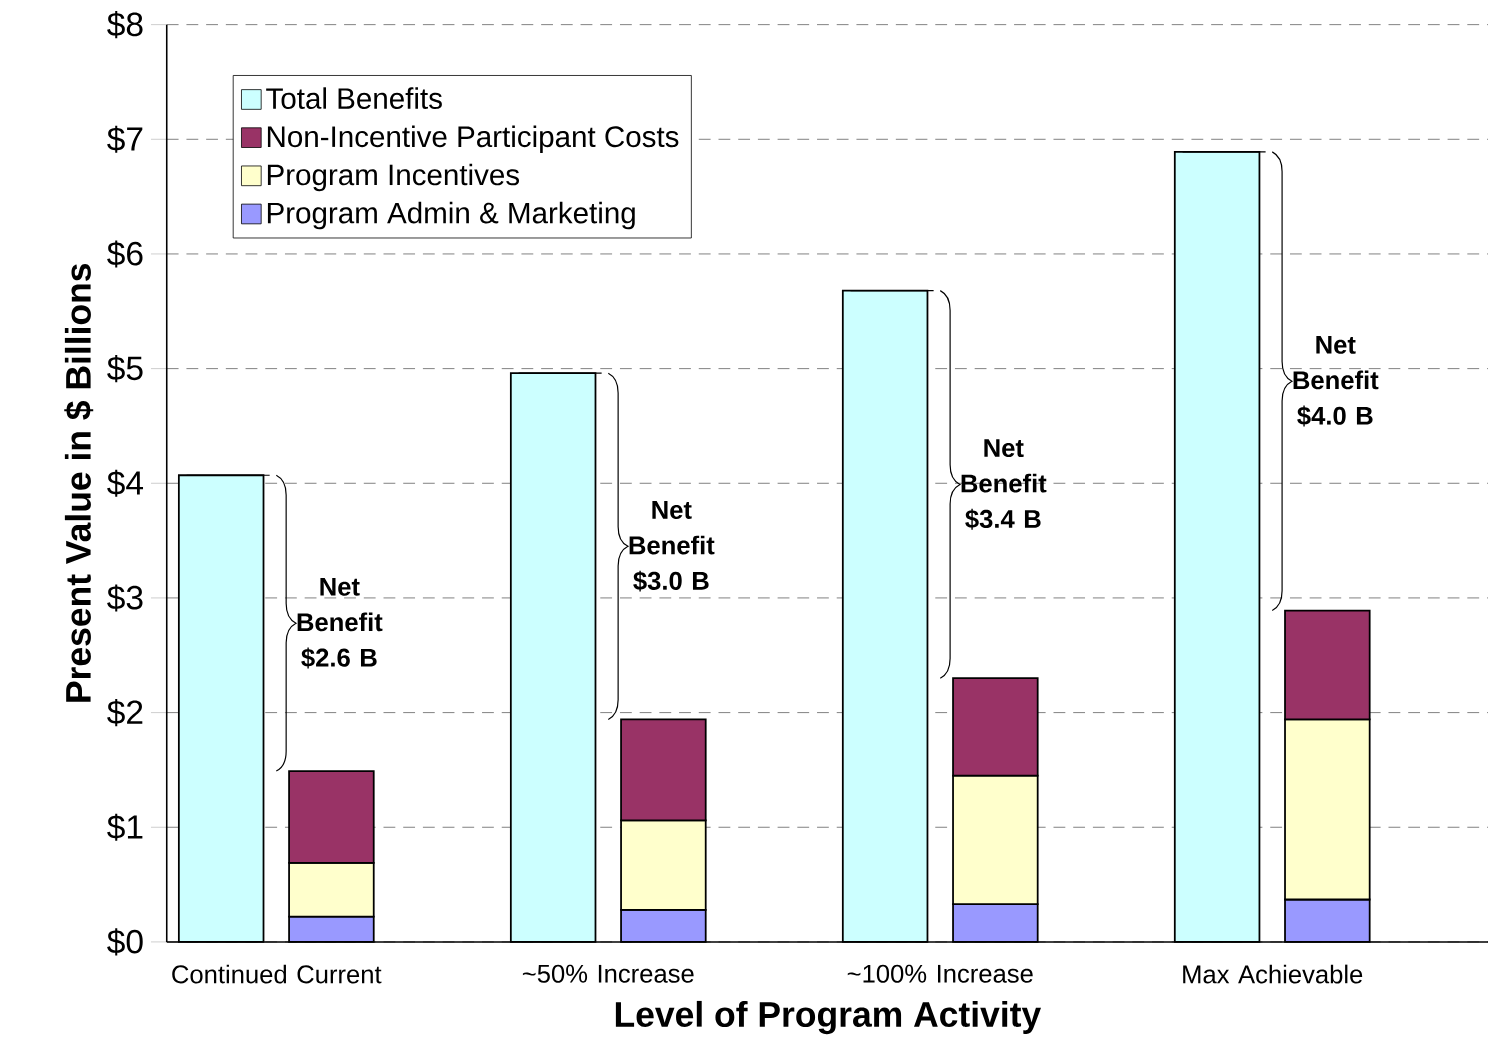 This screenshot has width=1488, height=1047. I want to click on annotation: Net Benefit $4.0 B, so click(1336, 381).